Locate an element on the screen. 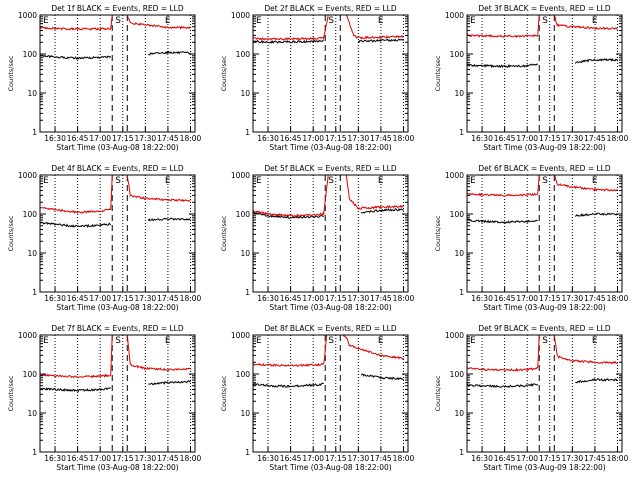  panel-title: Det 4f BLACK = Events, RED = LLD is located at coordinates (117, 168).